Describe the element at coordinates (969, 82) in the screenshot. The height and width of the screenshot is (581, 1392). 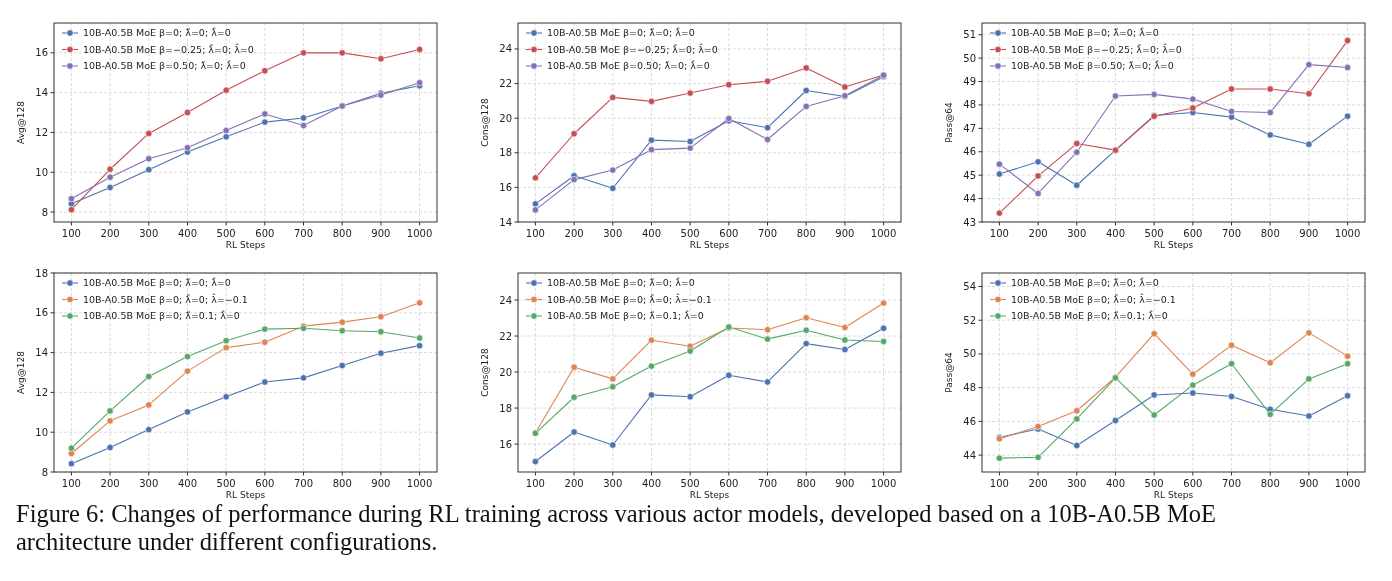
I see `y-tick-label: 49` at that location.